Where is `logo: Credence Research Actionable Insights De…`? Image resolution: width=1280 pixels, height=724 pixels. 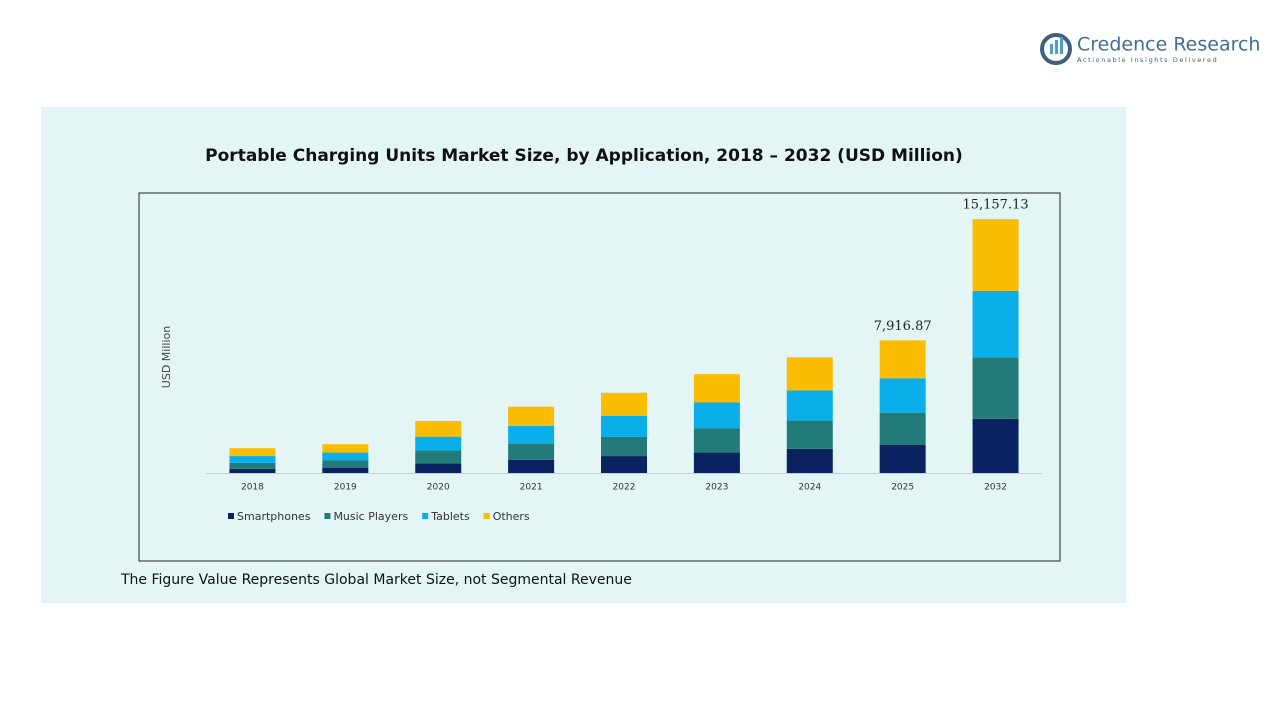 logo: Credence Research Actionable Insights De… is located at coordinates (1150, 49).